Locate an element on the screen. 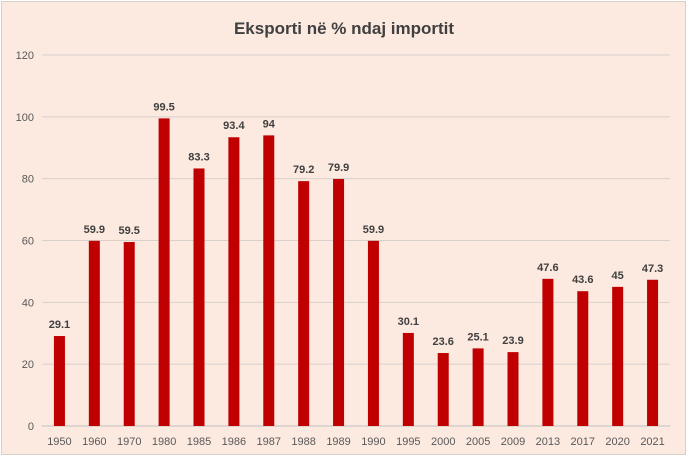  bar-2000 is located at coordinates (443, 389).